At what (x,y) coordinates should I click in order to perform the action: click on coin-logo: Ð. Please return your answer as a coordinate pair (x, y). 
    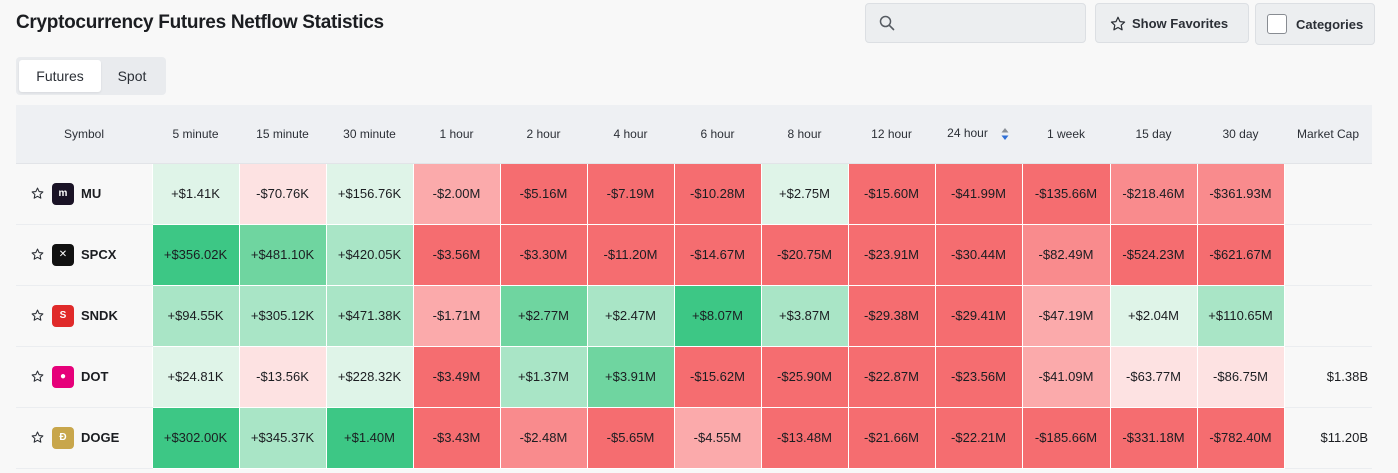
    Looking at the image, I should click on (63, 437).